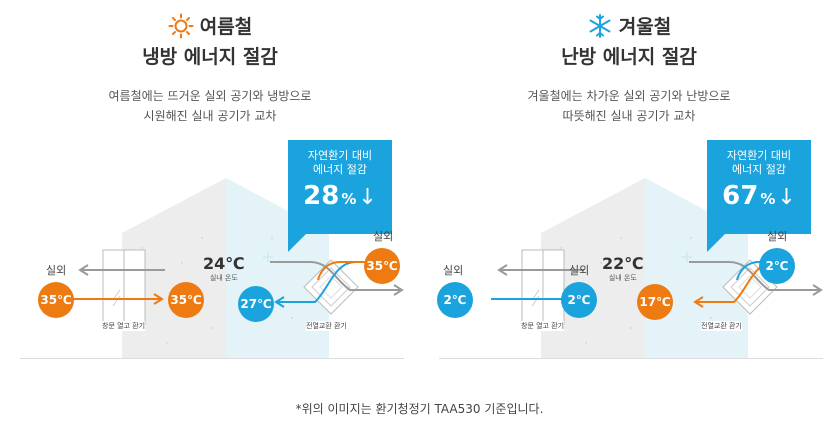 The image size is (839, 438). What do you see at coordinates (777, 266) in the screenshot?
I see `erv-outdoor-temp: 2℃` at bounding box center [777, 266].